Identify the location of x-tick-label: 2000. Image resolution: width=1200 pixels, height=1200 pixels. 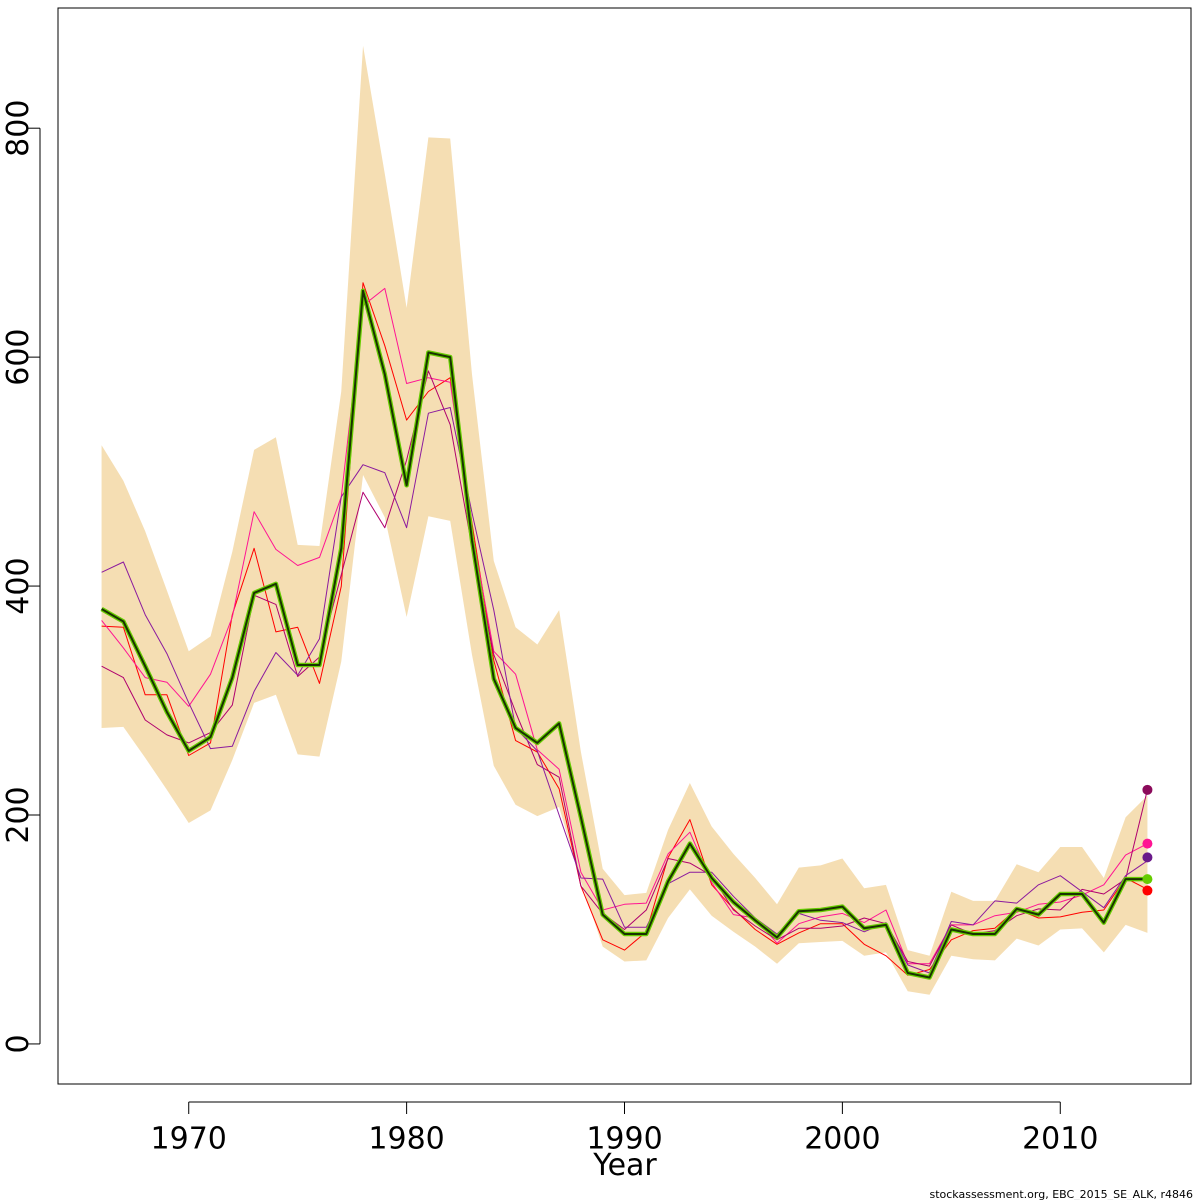
(842, 1139).